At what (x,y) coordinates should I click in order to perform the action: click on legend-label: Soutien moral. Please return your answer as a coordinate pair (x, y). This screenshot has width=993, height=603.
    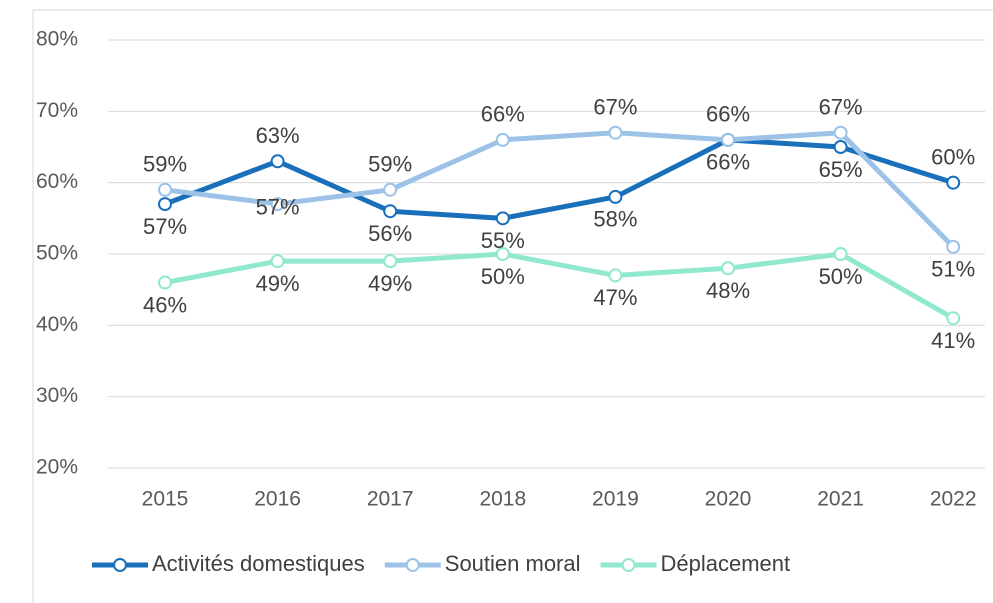
    Looking at the image, I should click on (513, 563).